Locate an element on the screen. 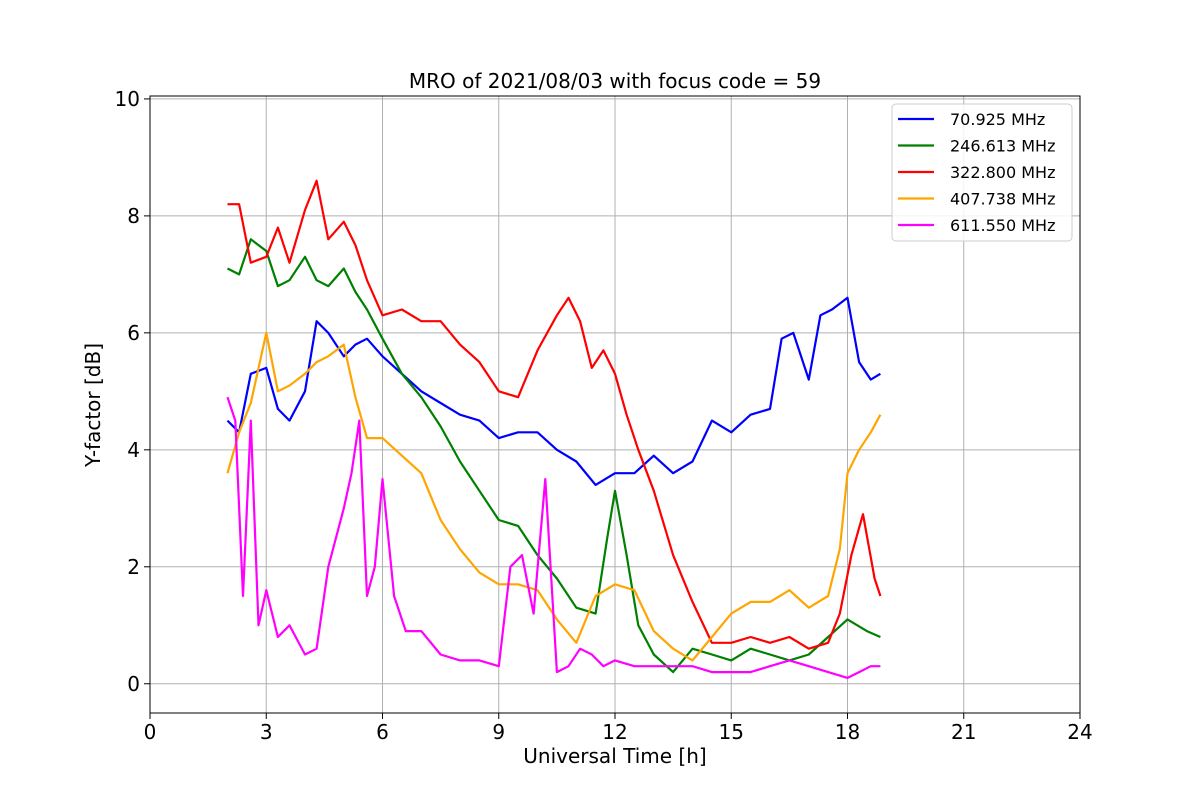  x-tick-label: 6 is located at coordinates (382, 732).